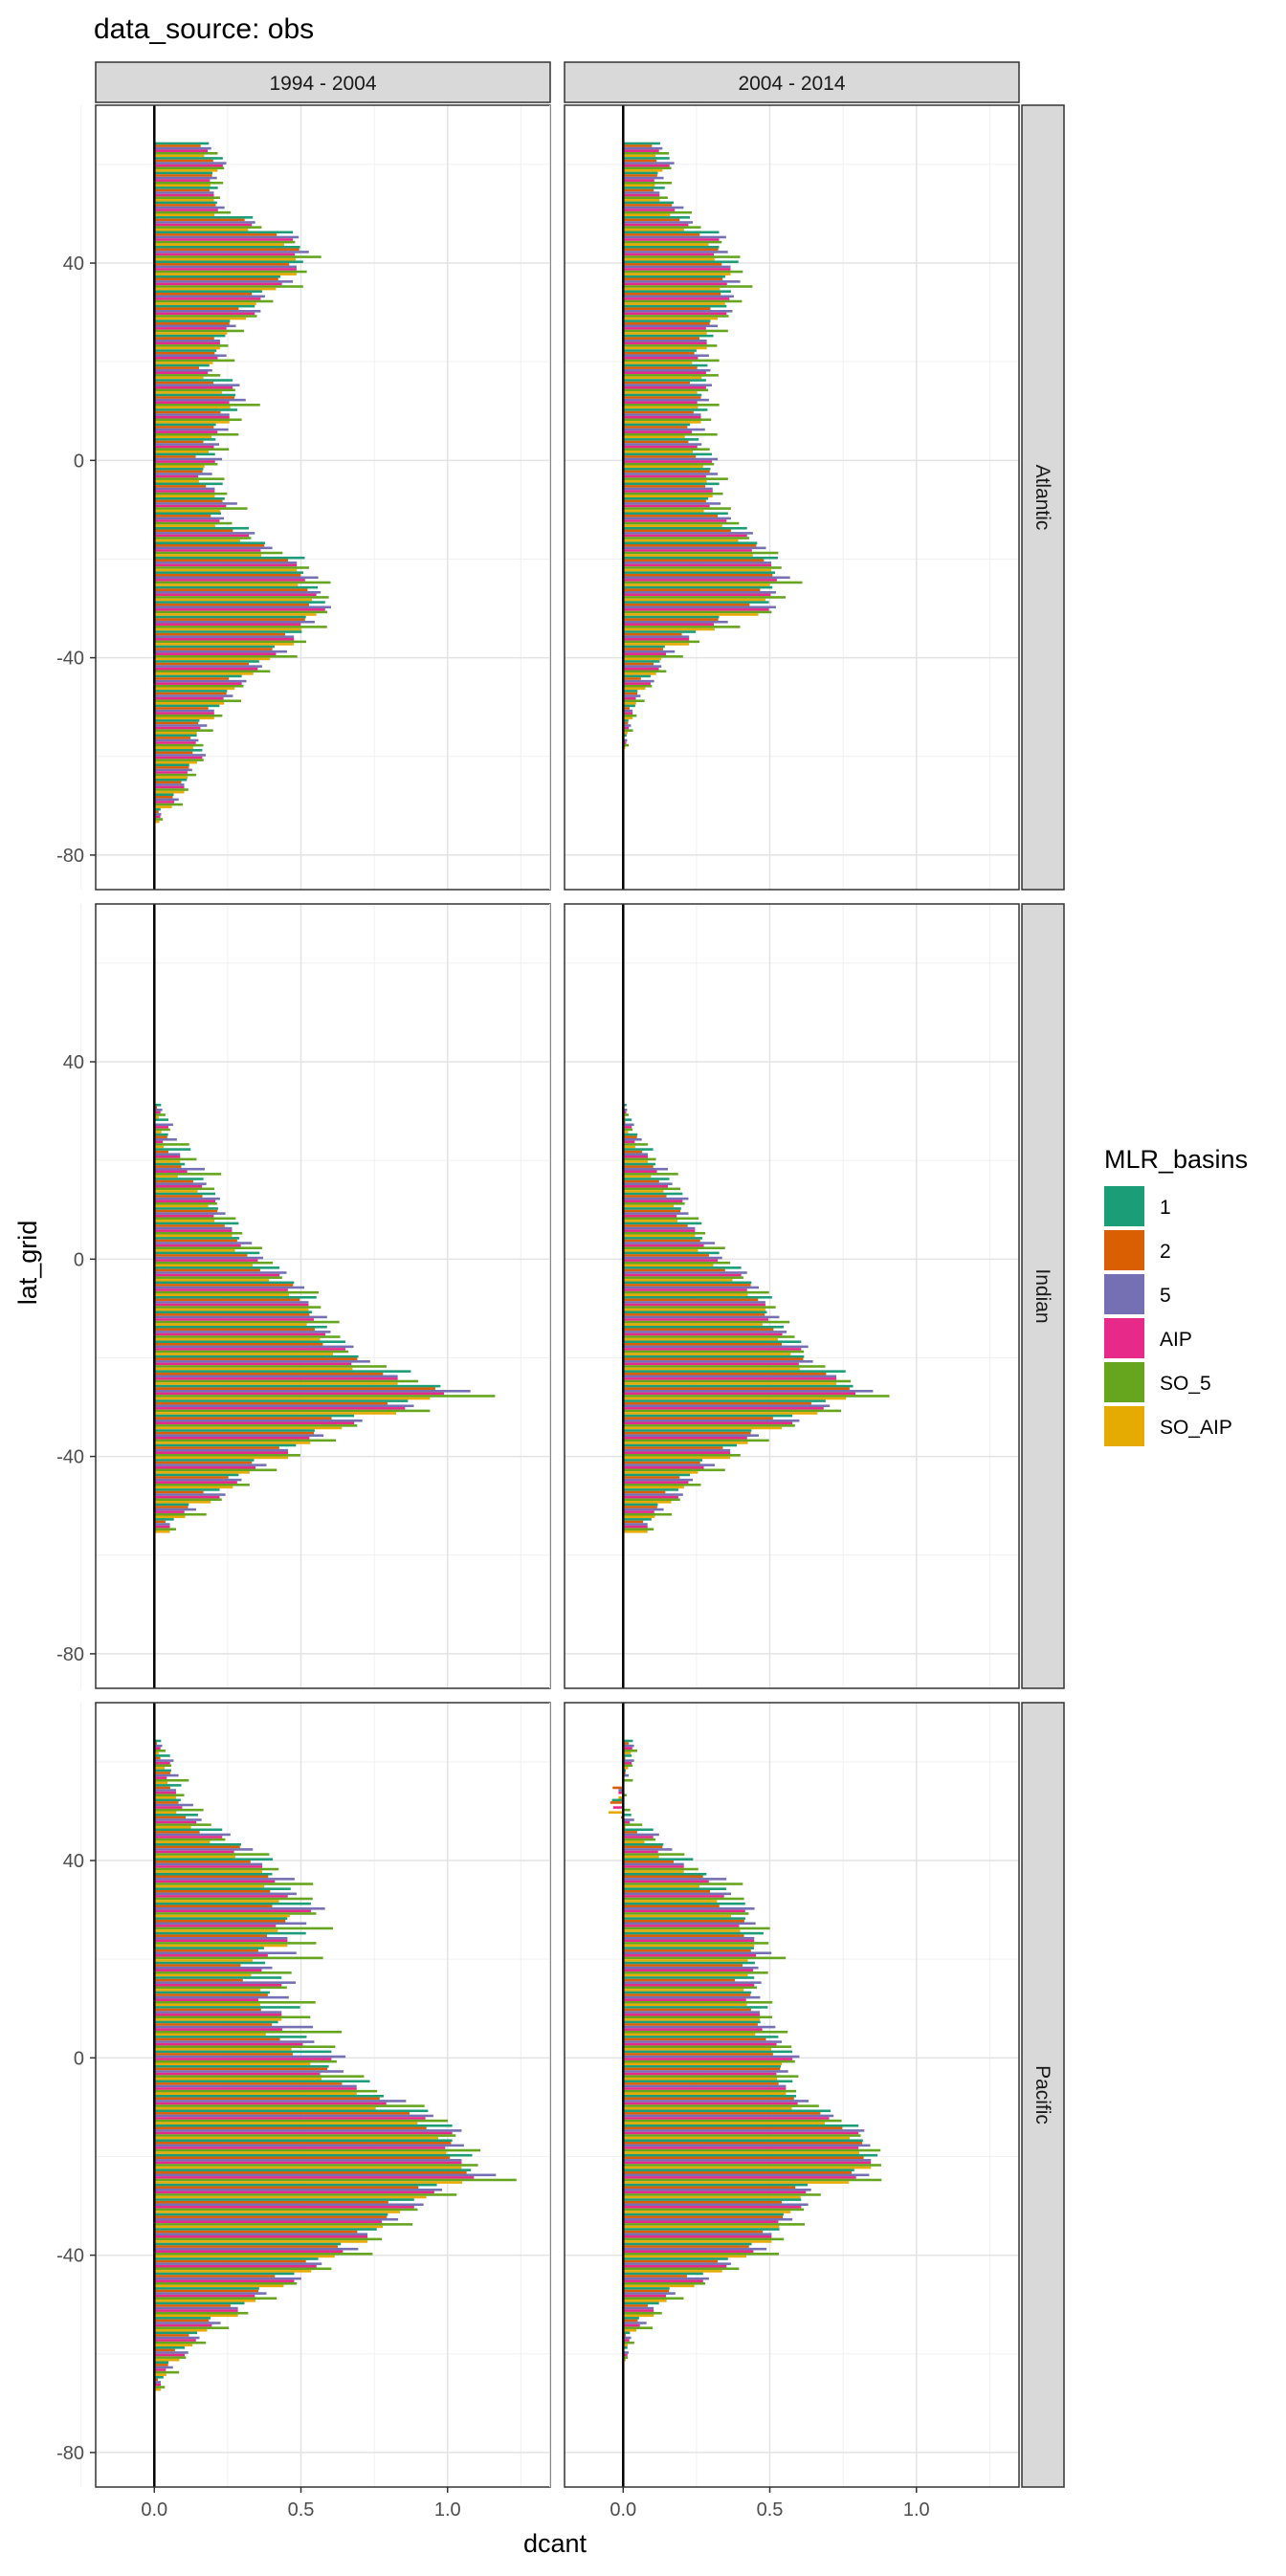 Image resolution: width=1286 pixels, height=2576 pixels. I want to click on legend-key, so click(1124, 1206).